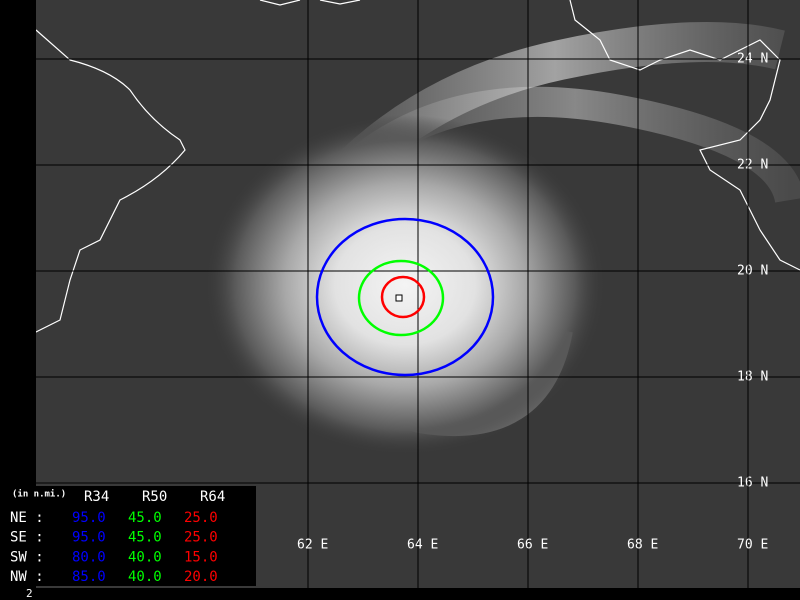  I want to click on latitude-label: 22 N, so click(752, 165).